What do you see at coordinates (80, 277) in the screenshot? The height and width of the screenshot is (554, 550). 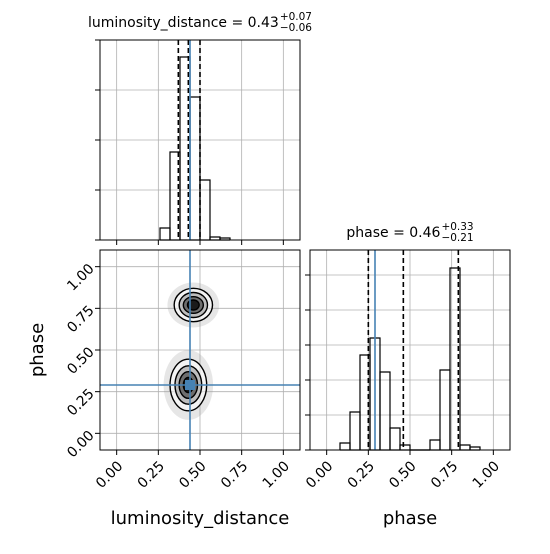 I see `y-tick-label: 1.00` at bounding box center [80, 277].